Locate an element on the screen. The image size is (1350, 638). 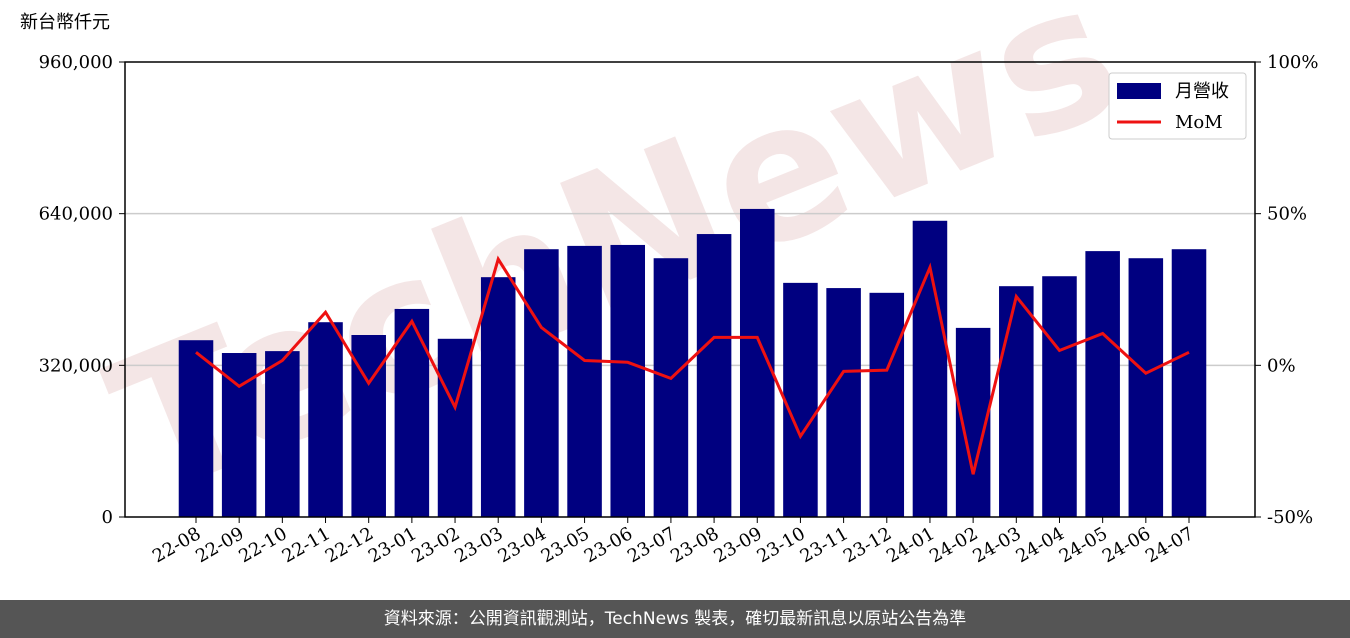
x-tick-label: 24-05 is located at coordinates (1083, 545).